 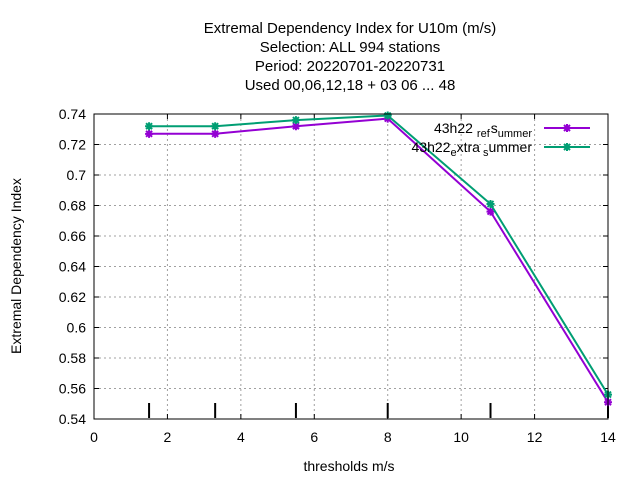 I want to click on y-tick-label: 0.62, so click(x=72, y=297).